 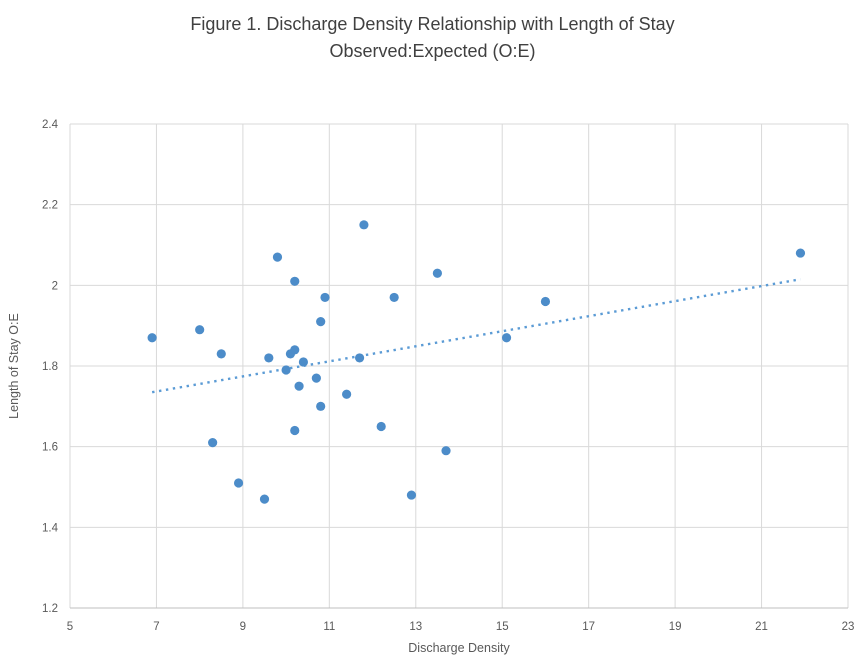 I want to click on x-tick-label: 23, so click(x=848, y=627).